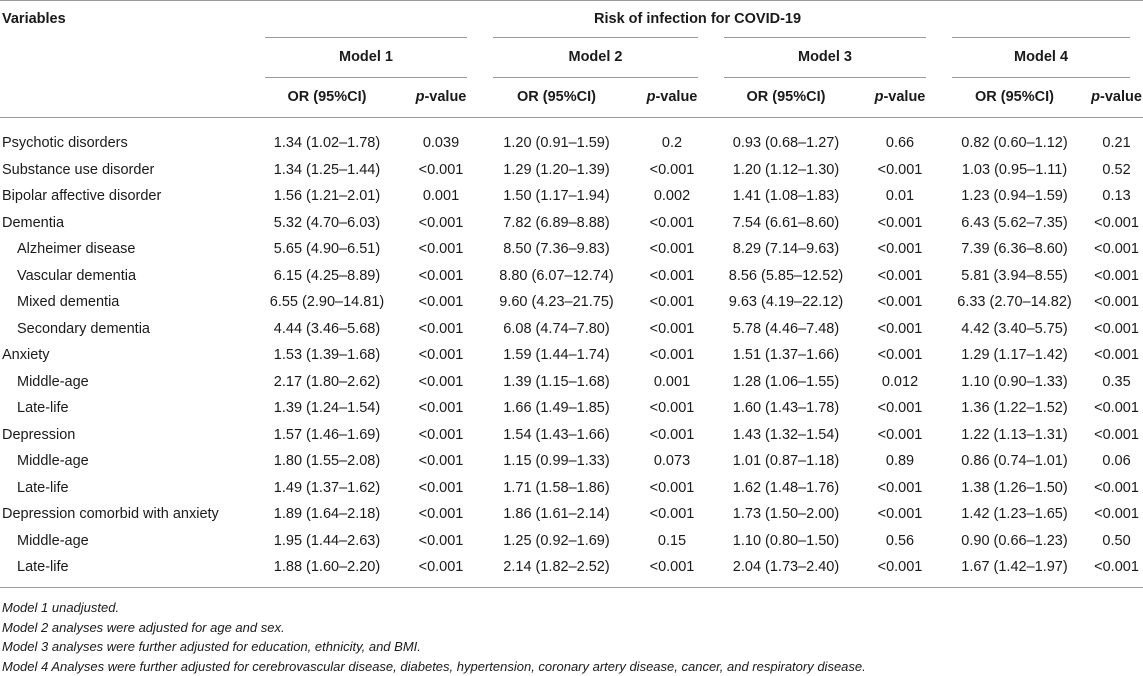 This screenshot has height=676, width=1143. Describe the element at coordinates (556, 276) in the screenshot. I see `or-model-2-cell: 8.80 (6.07–12.74)` at that location.